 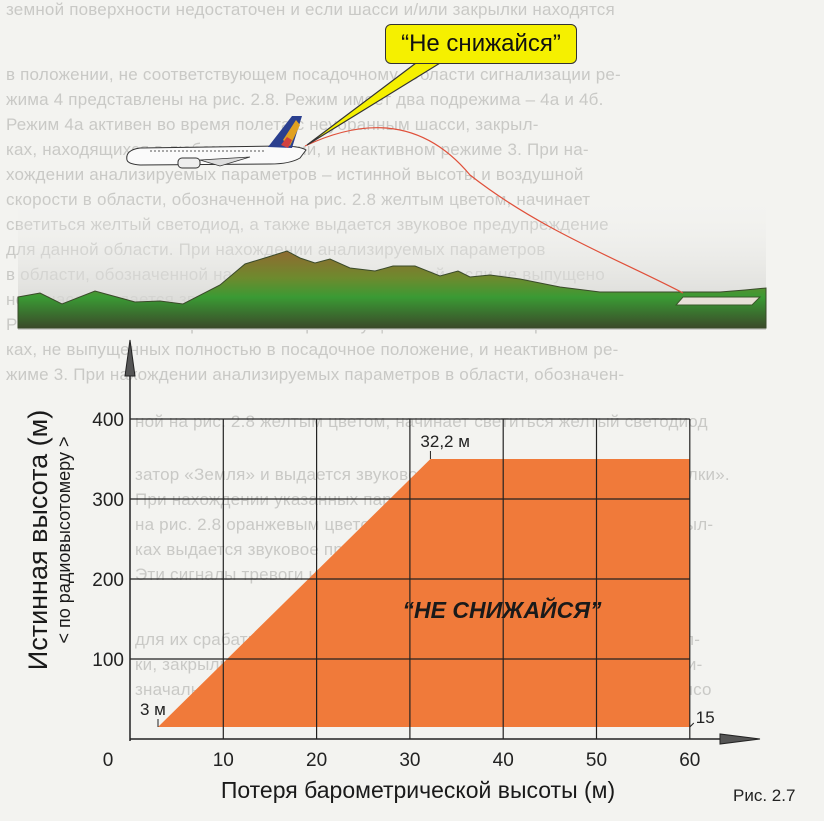 What do you see at coordinates (689, 760) in the screenshot?
I see `x-tick-label: 60` at bounding box center [689, 760].